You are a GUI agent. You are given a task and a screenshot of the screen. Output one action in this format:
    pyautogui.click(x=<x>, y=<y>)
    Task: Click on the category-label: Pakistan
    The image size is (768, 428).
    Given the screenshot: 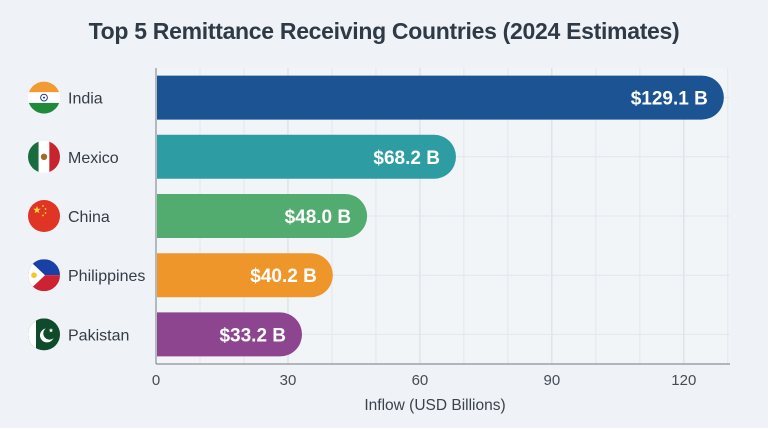 What is the action you would take?
    pyautogui.click(x=98, y=335)
    